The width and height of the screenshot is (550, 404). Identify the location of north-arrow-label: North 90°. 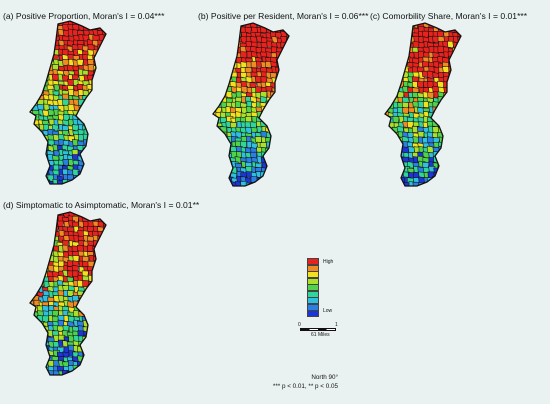
(324, 377).